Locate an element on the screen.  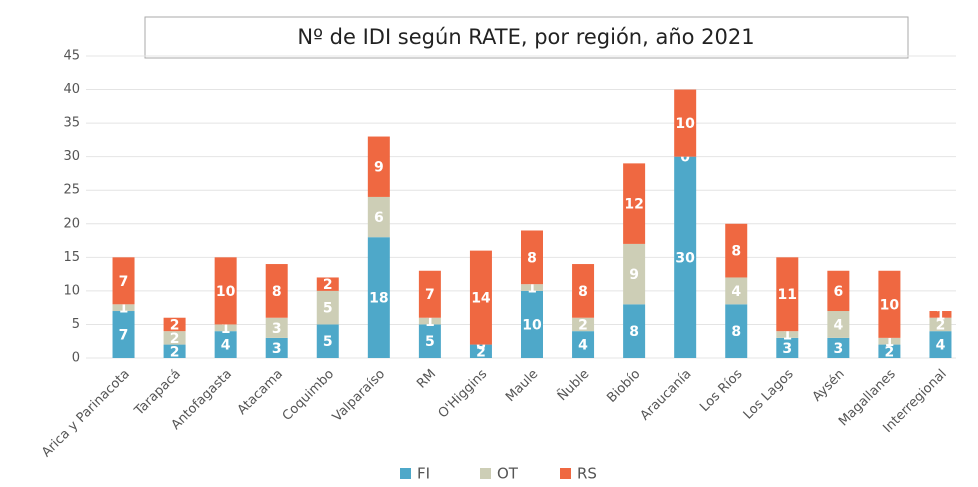
y-tick-label: 35 is located at coordinates (71, 123).